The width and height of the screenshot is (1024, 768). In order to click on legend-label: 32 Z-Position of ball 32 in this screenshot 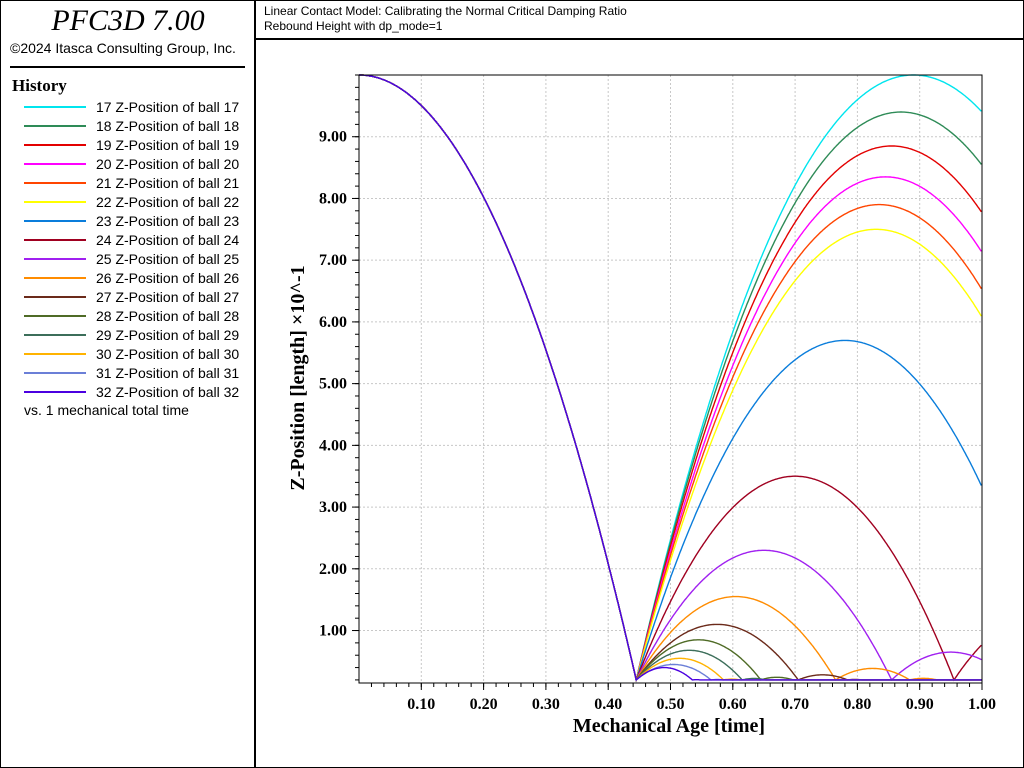, I will do `click(168, 391)`.